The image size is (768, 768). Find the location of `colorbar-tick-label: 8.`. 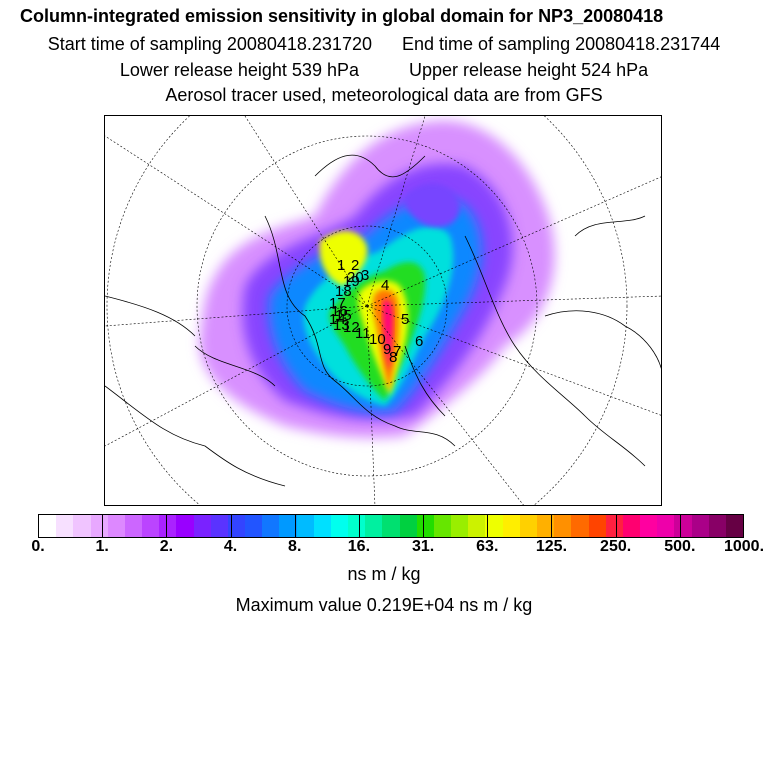

colorbar-tick-label: 8. is located at coordinates (295, 546).